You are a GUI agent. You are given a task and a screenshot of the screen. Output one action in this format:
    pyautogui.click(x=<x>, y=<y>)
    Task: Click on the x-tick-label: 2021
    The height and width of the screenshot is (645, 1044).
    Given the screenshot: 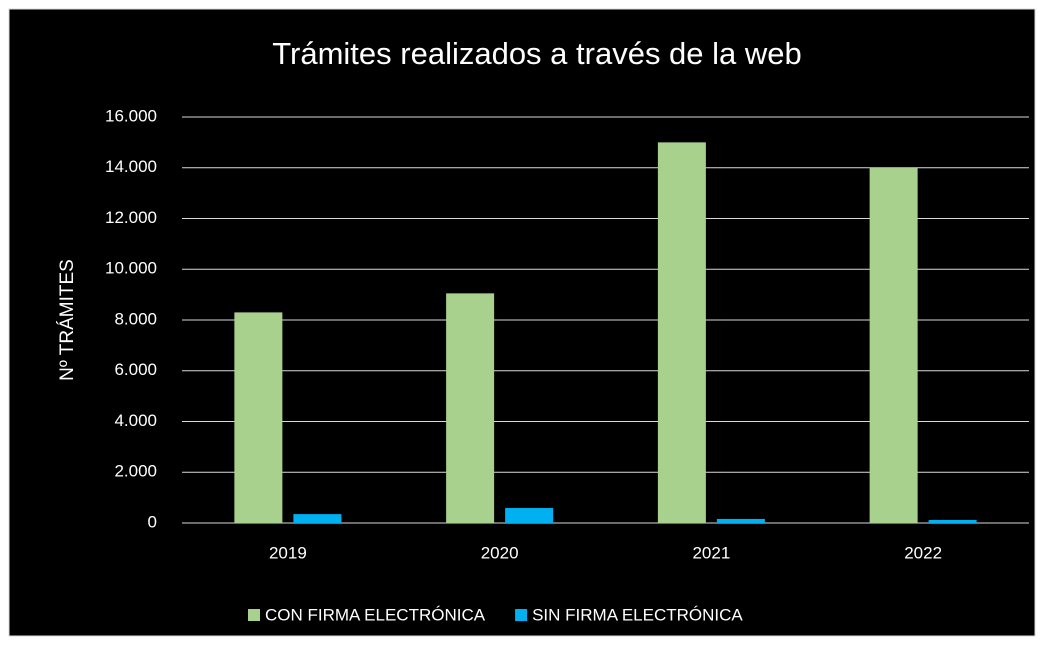 What is the action you would take?
    pyautogui.click(x=711, y=552)
    